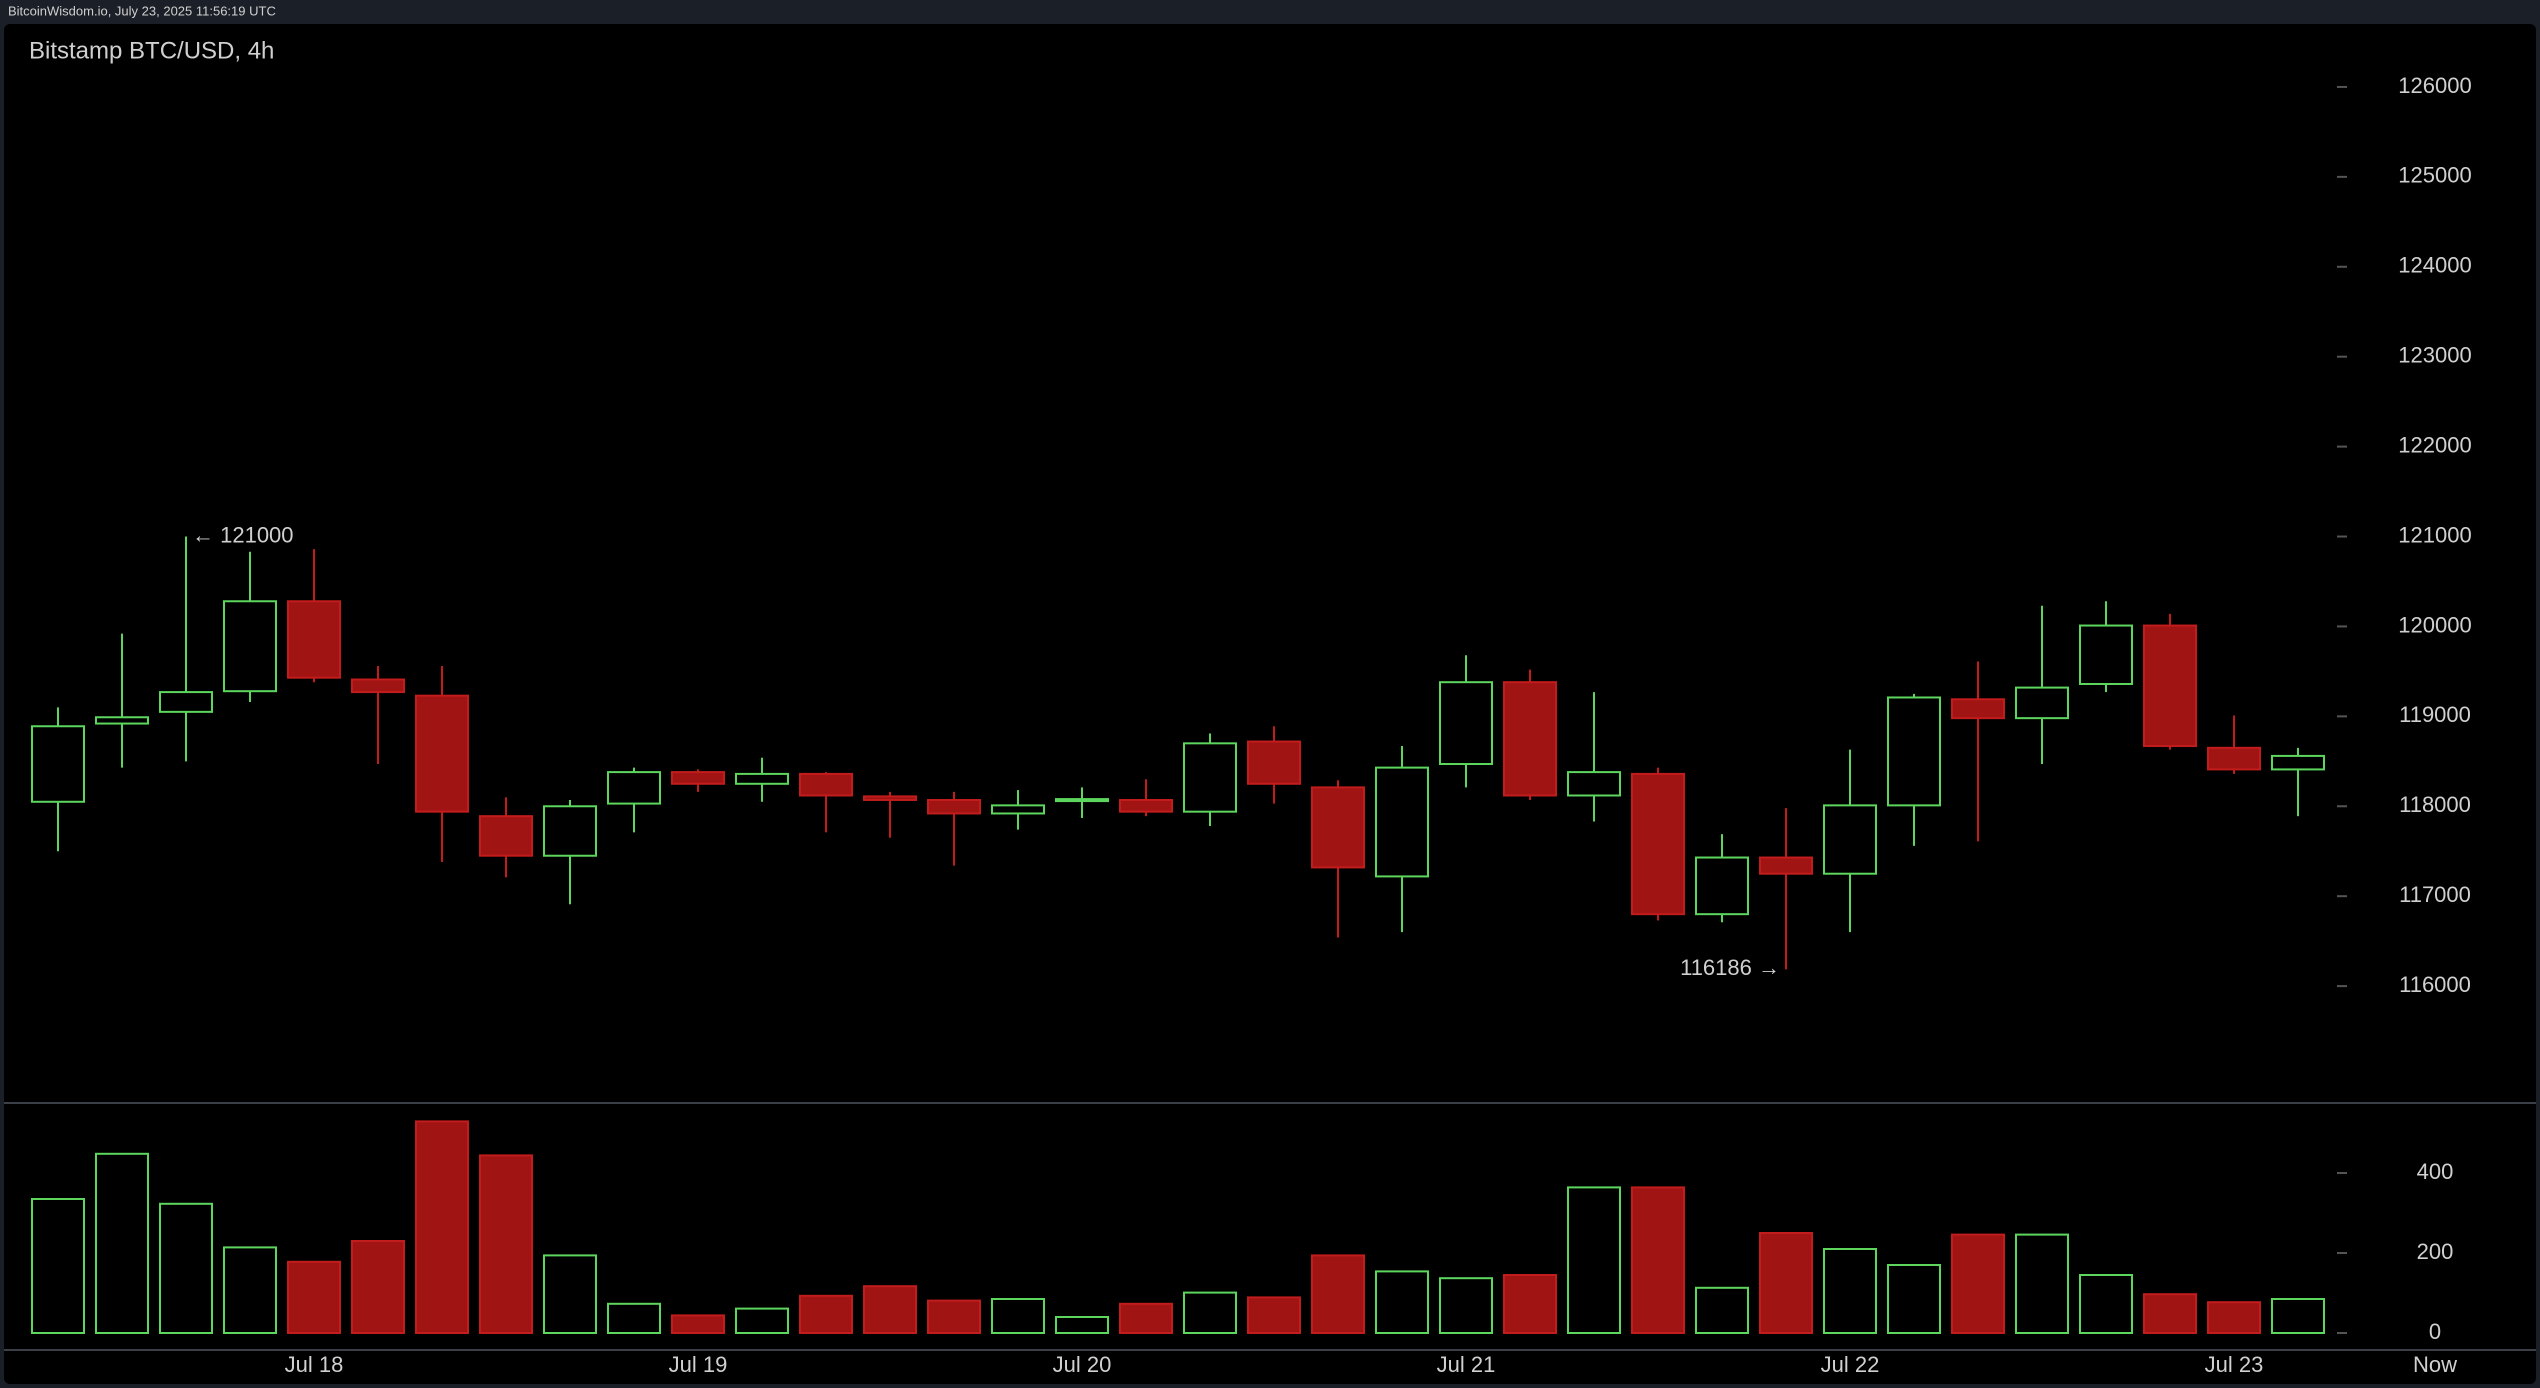 This screenshot has width=2540, height=1388. I want to click on annotation: 116186 →, so click(1730, 967).